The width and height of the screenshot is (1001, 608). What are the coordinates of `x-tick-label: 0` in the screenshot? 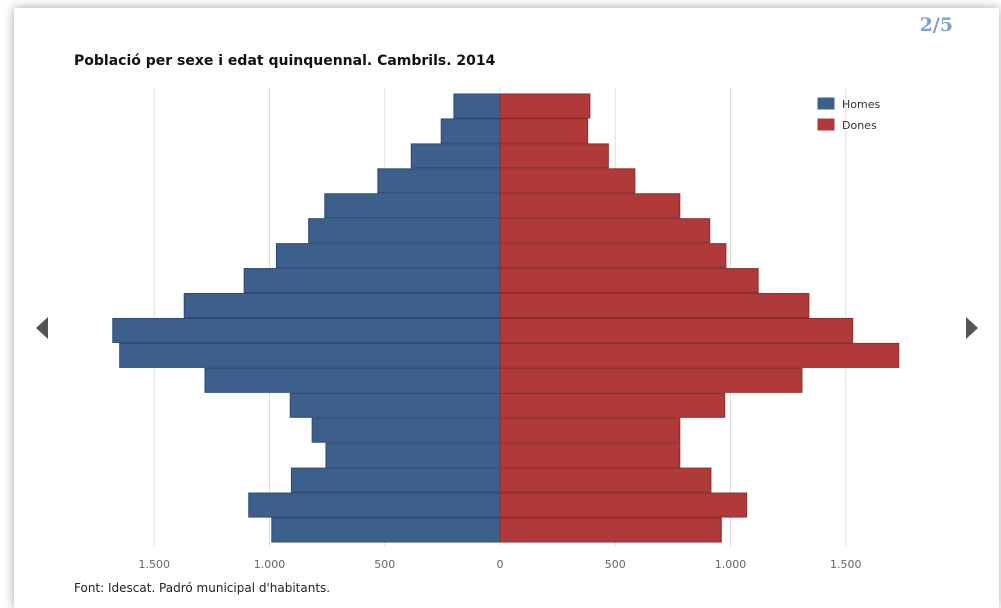 It's located at (500, 564).